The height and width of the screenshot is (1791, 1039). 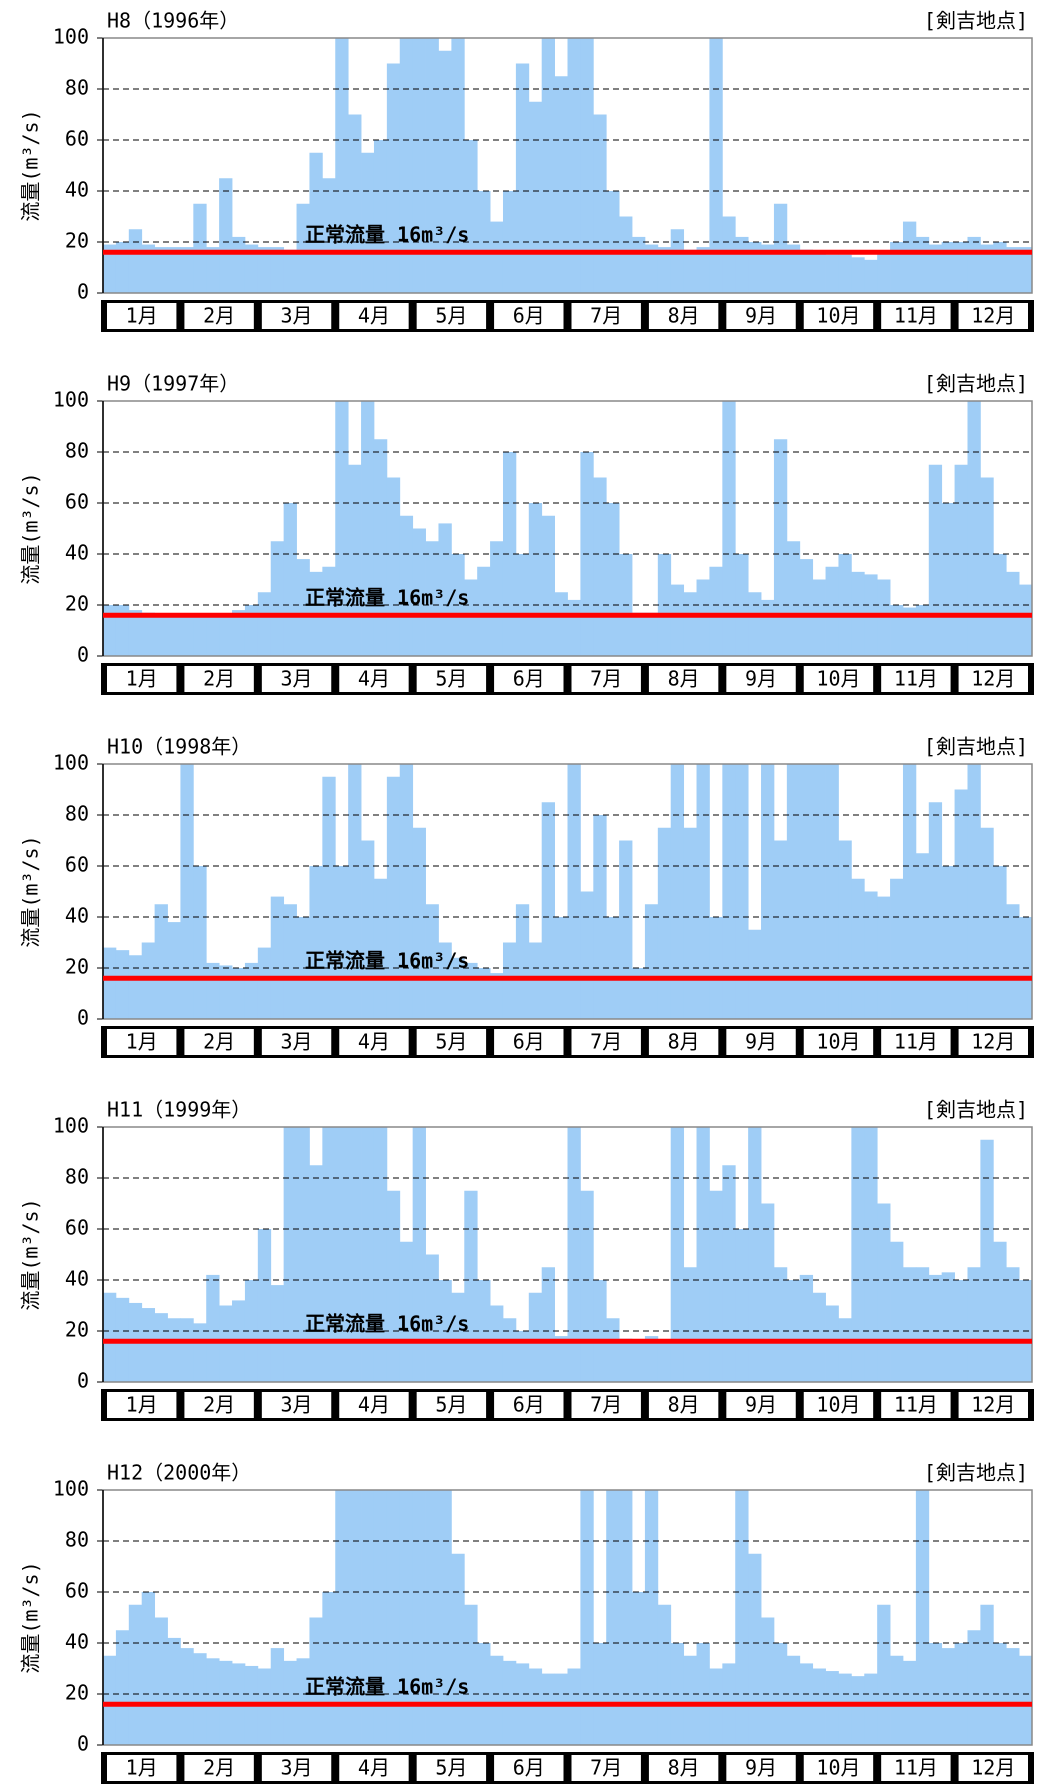 What do you see at coordinates (77, 1540) in the screenshot?
I see `y-tick-label: 80` at bounding box center [77, 1540].